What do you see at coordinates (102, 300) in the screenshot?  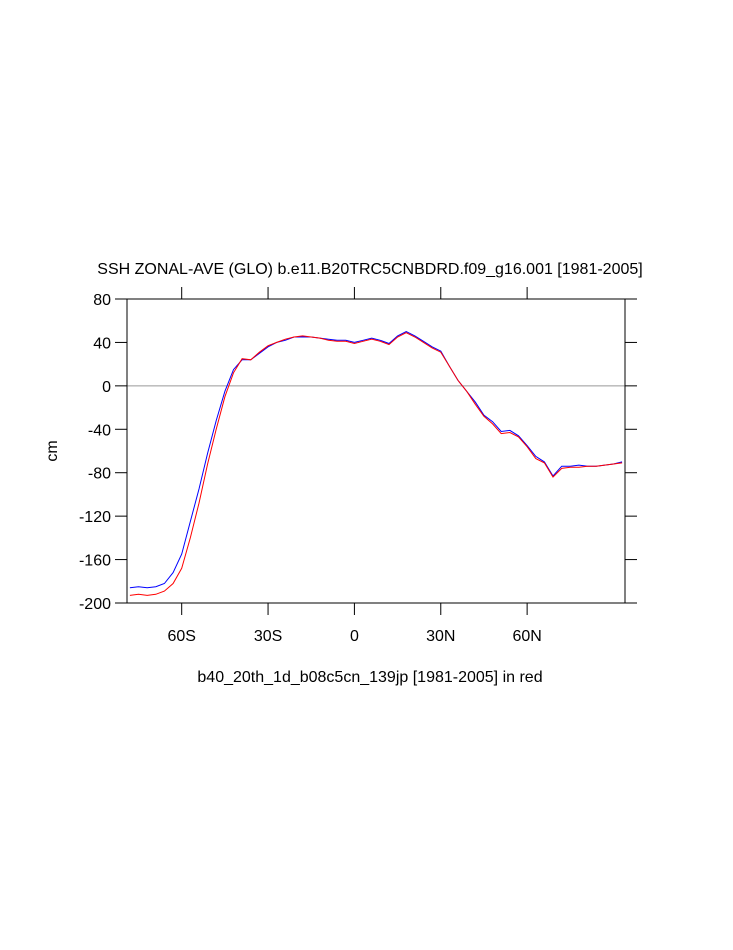 I see `y-tick-label: 80` at bounding box center [102, 300].